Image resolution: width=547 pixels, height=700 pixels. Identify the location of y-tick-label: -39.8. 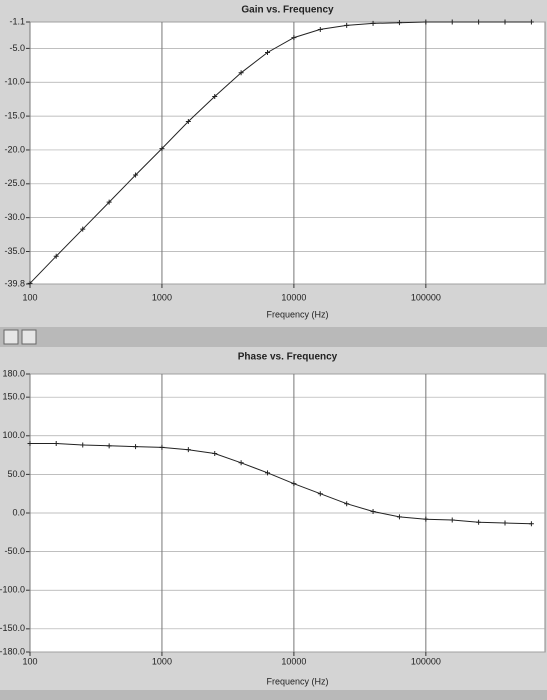
(14, 283).